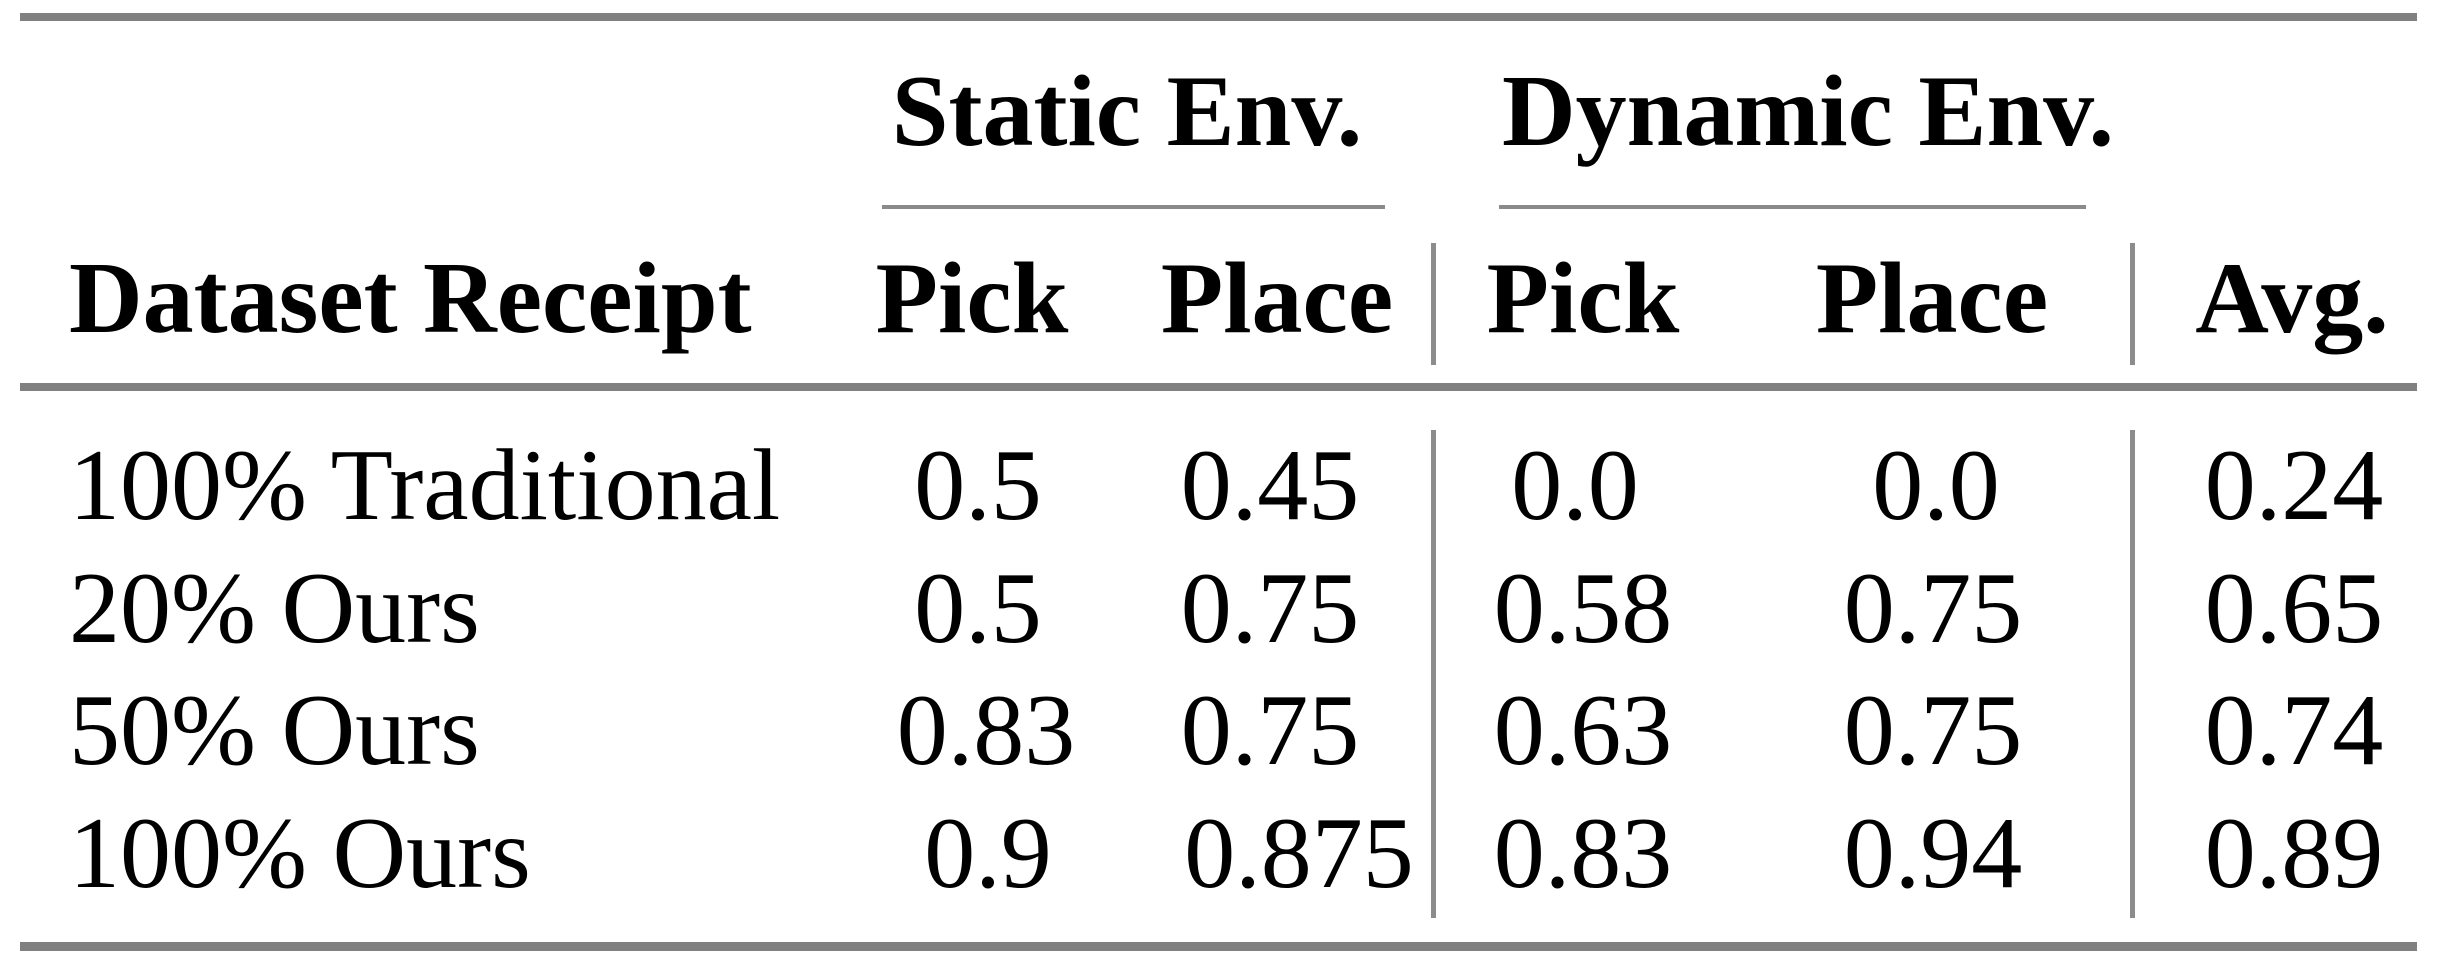 Image resolution: width=2440 pixels, height=966 pixels. I want to click on cell-static-pick: 0.83, so click(986, 730).